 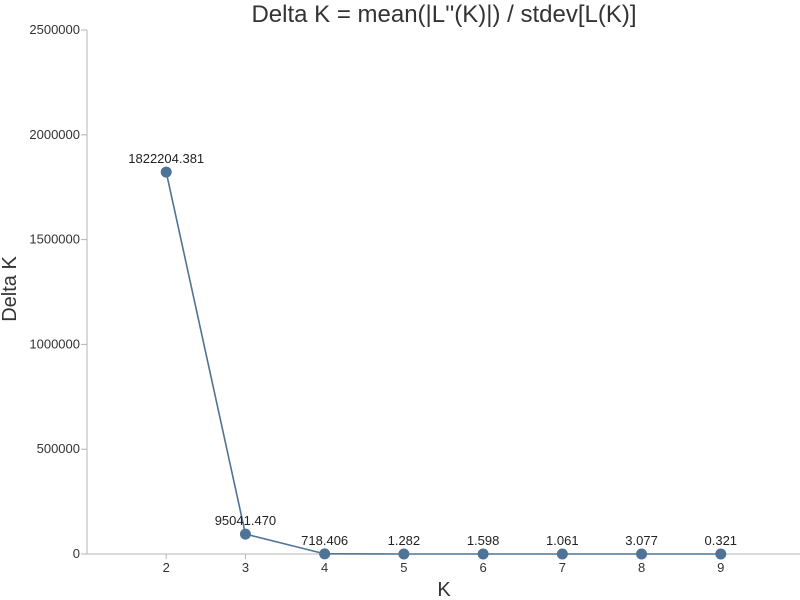 What do you see at coordinates (403, 567) in the screenshot?
I see `x-tick-label: 5` at bounding box center [403, 567].